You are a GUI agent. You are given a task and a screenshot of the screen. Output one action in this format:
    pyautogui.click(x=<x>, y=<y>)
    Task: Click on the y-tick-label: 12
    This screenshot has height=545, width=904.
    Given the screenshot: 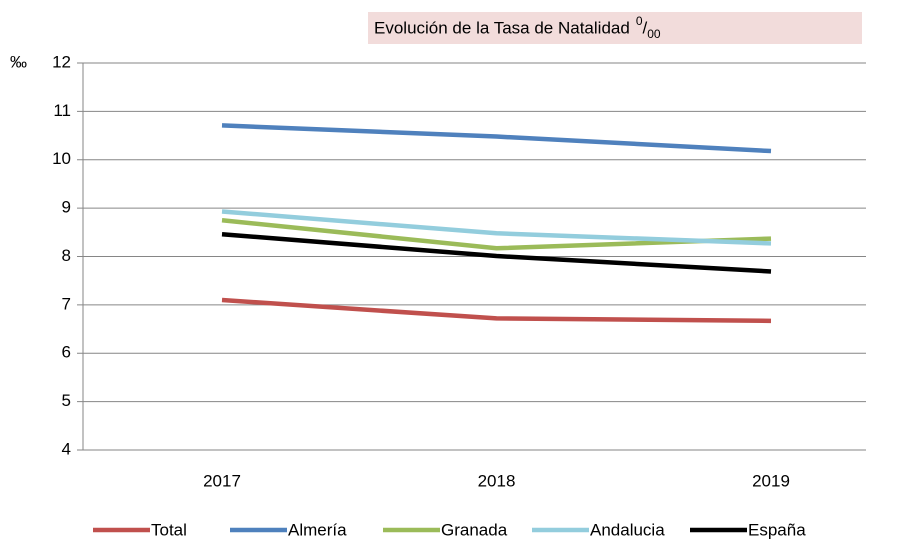 What is the action you would take?
    pyautogui.click(x=61, y=61)
    